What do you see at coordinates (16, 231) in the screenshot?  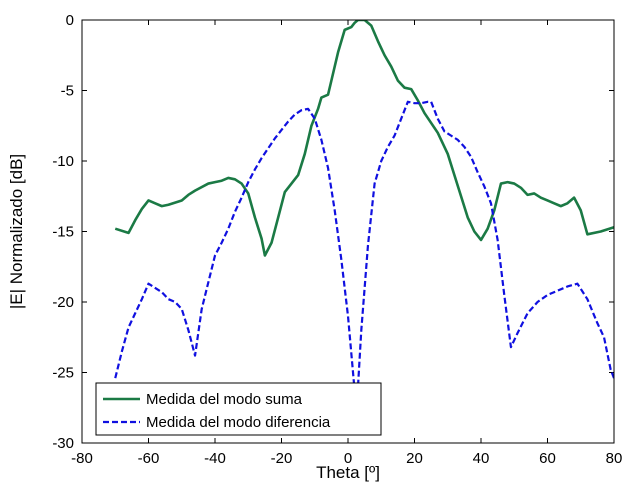 I see `y-axis-label: |E| Normalizado [dB]` at bounding box center [16, 231].